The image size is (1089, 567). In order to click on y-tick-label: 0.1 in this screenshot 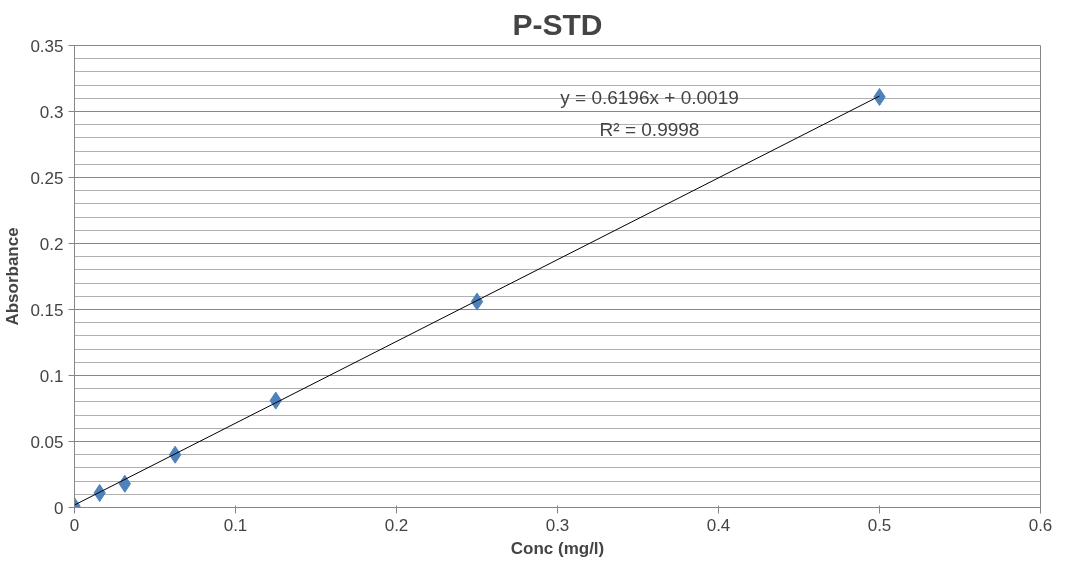, I will do `click(51, 376)`.